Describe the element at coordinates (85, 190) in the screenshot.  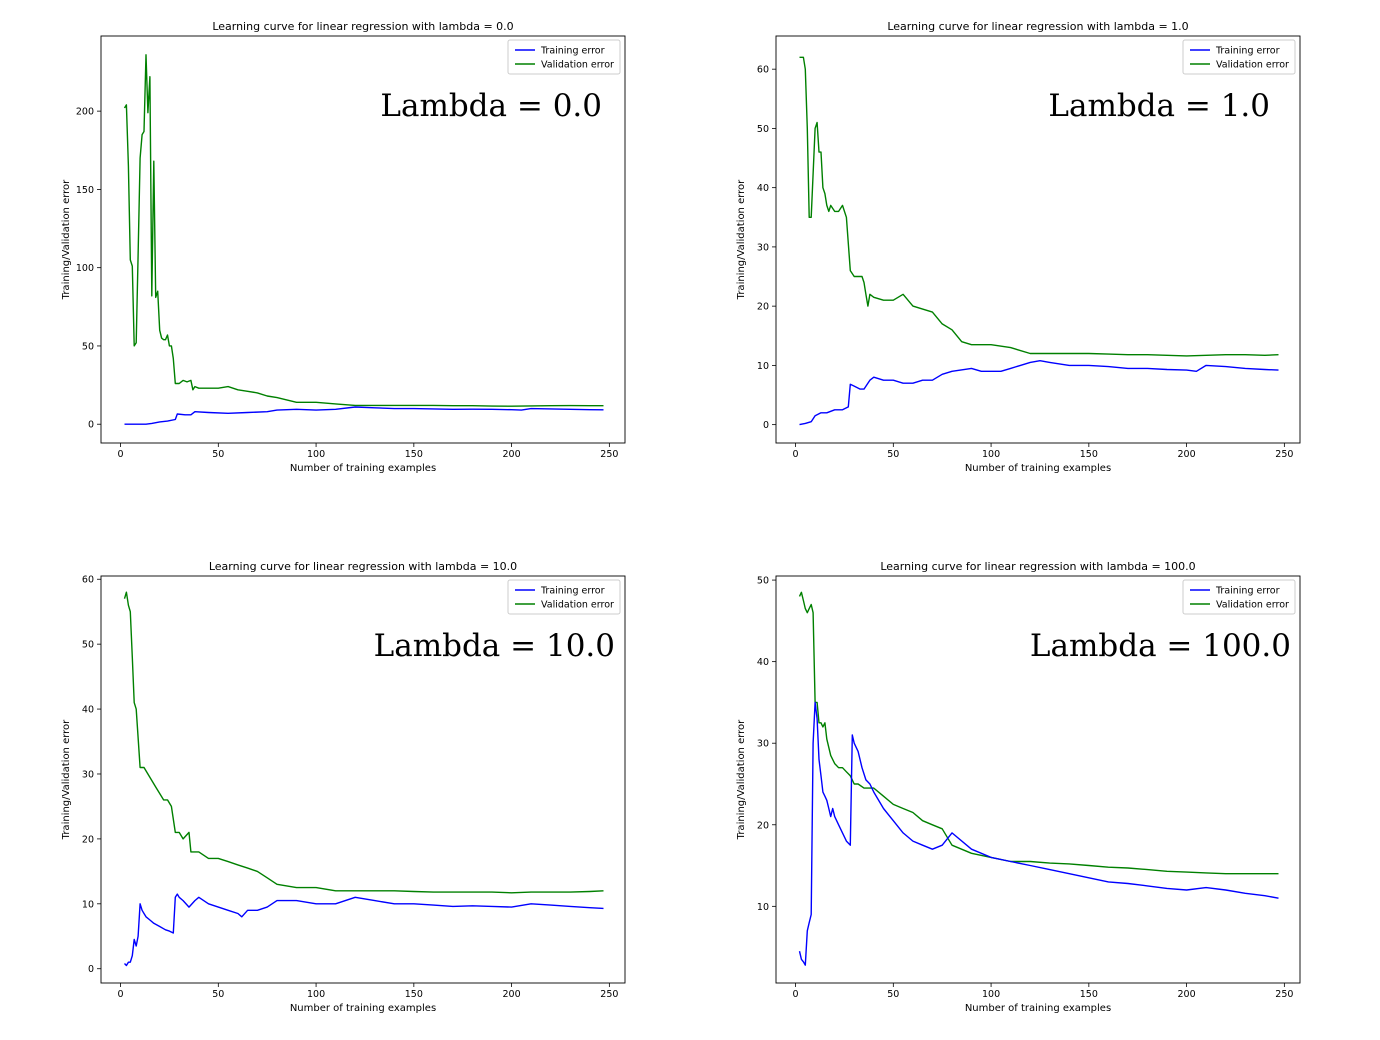
I see `y-tick-label: 150` at that location.